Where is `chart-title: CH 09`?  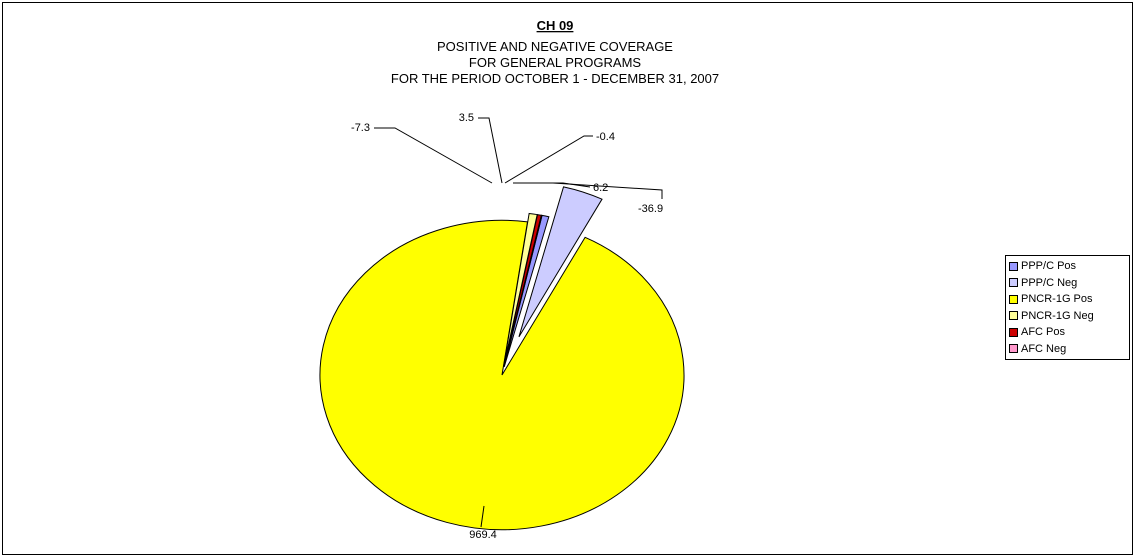 chart-title: CH 09 is located at coordinates (555, 25).